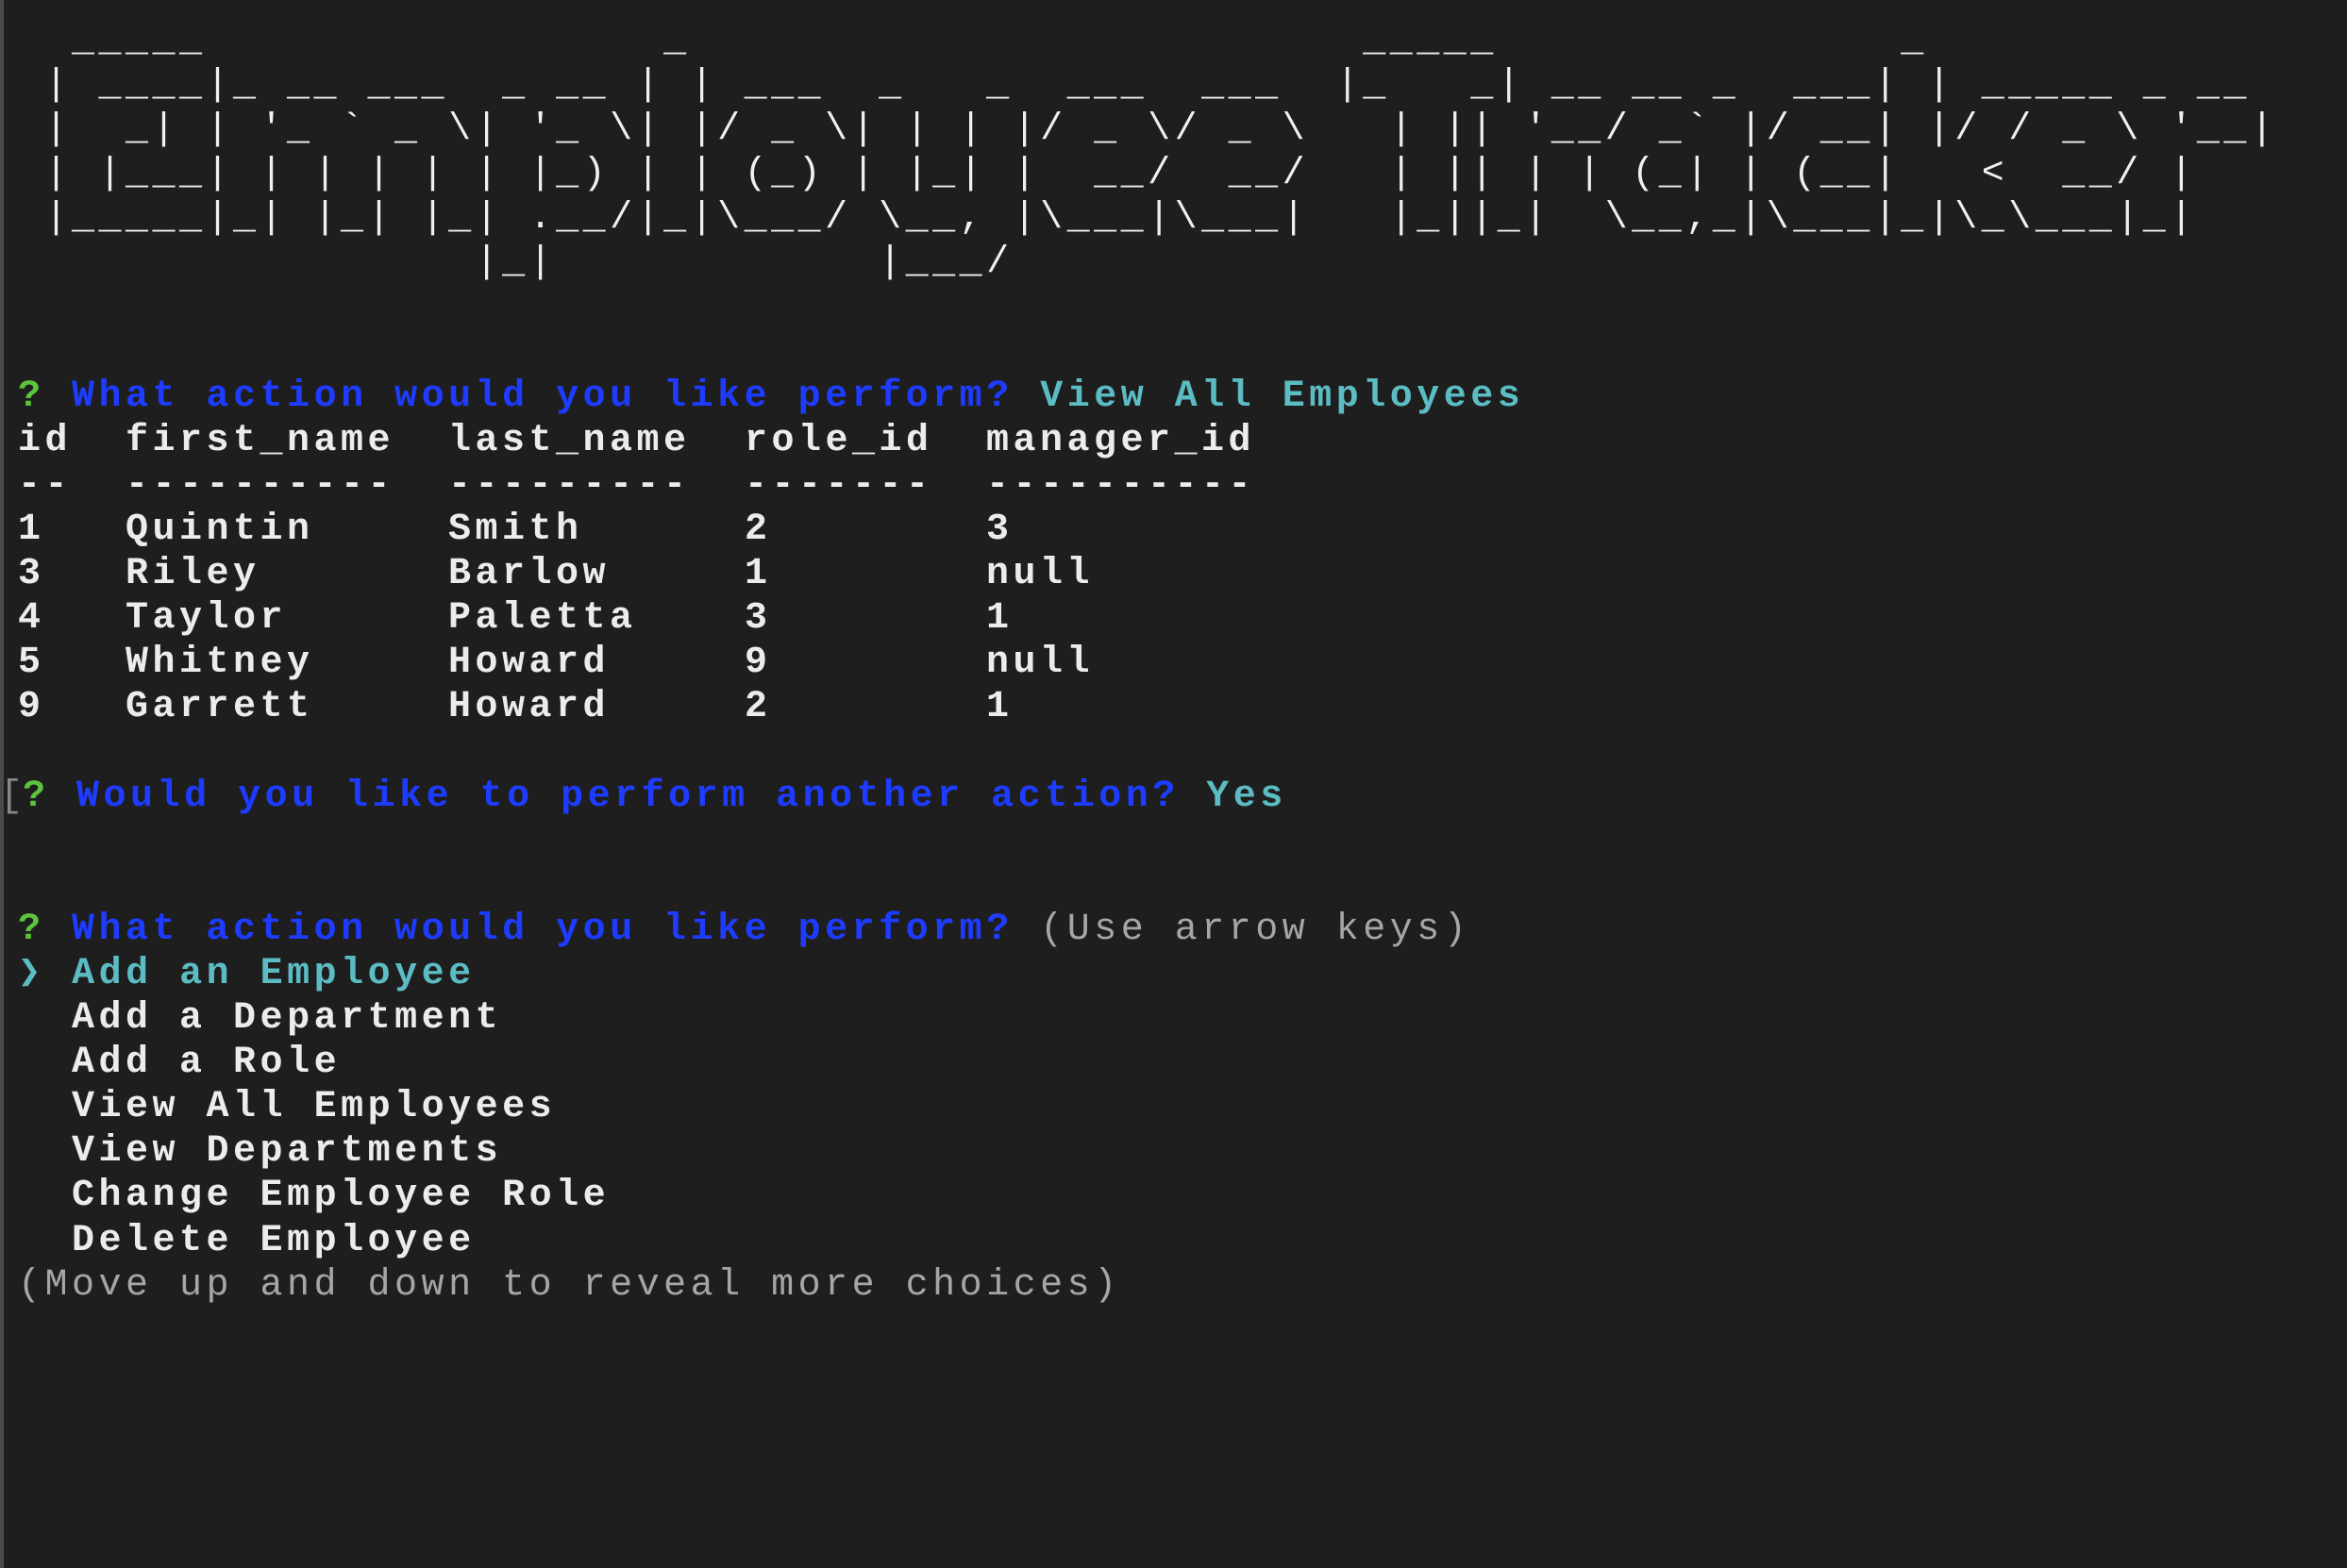 This screenshot has height=1568, width=2347. Describe the element at coordinates (1183, 974) in the screenshot. I see `menu-item: ❯ Add an Employee` at that location.